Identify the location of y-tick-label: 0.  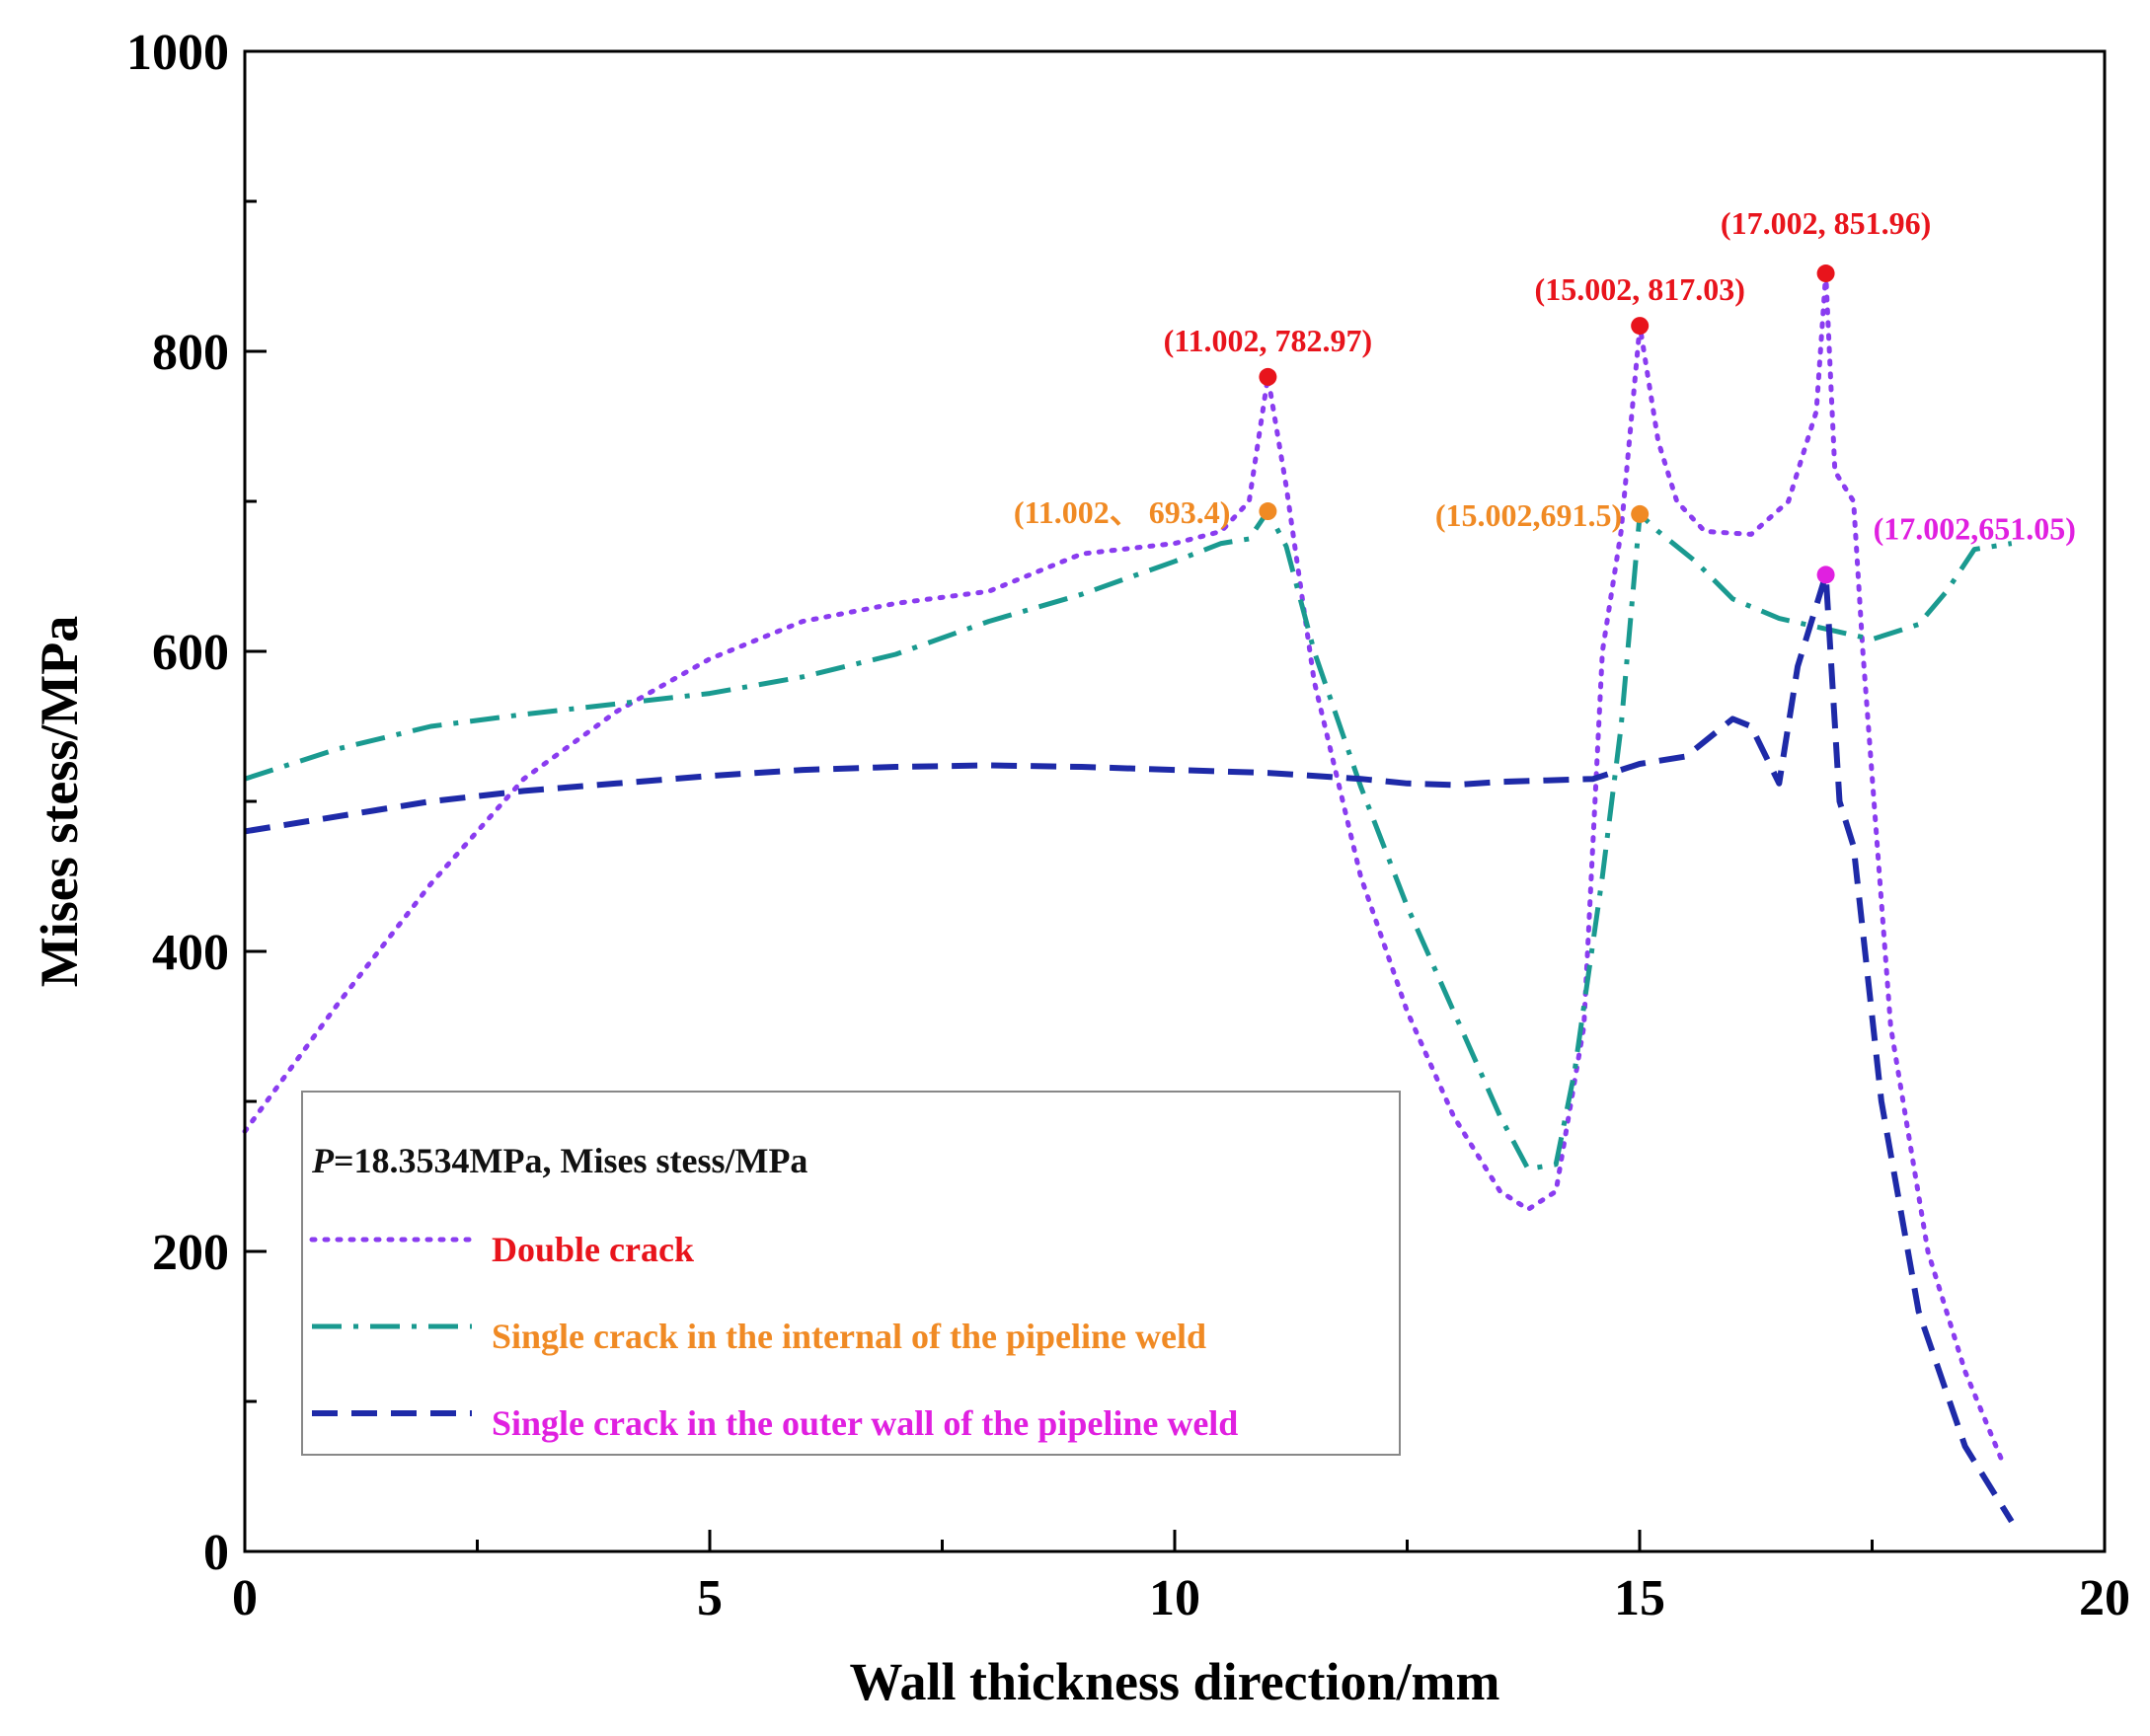
(216, 1553).